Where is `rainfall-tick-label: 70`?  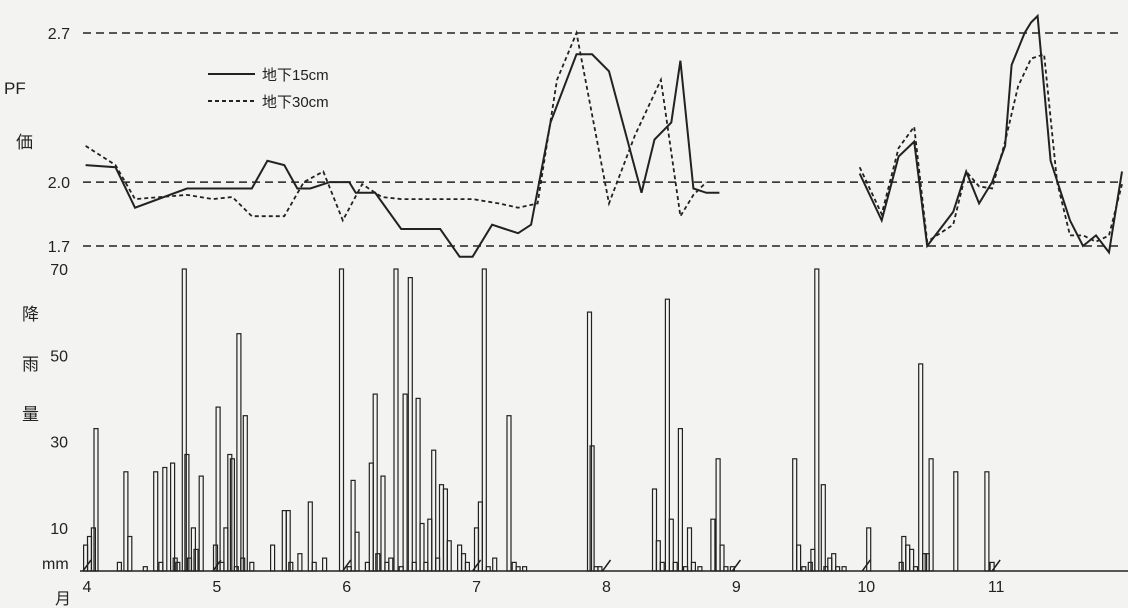
rainfall-tick-label: 70 is located at coordinates (59, 270).